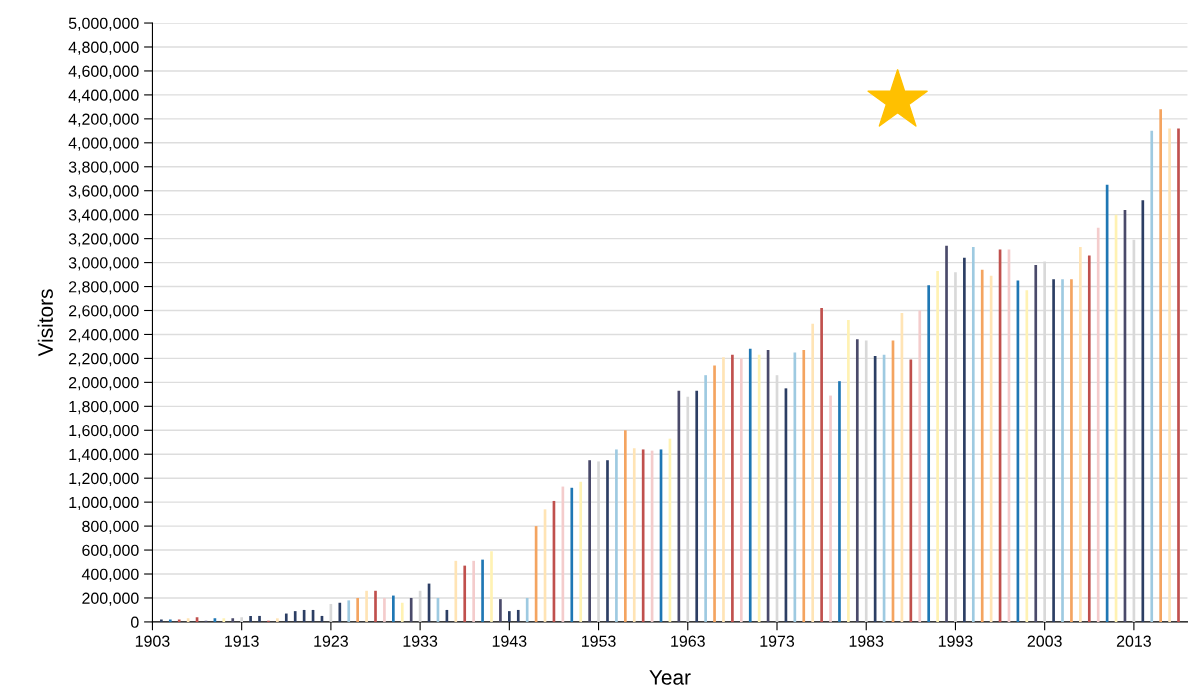 The height and width of the screenshot is (698, 1191). What do you see at coordinates (331, 641) in the screenshot?
I see `x-tick-label: 1923` at bounding box center [331, 641].